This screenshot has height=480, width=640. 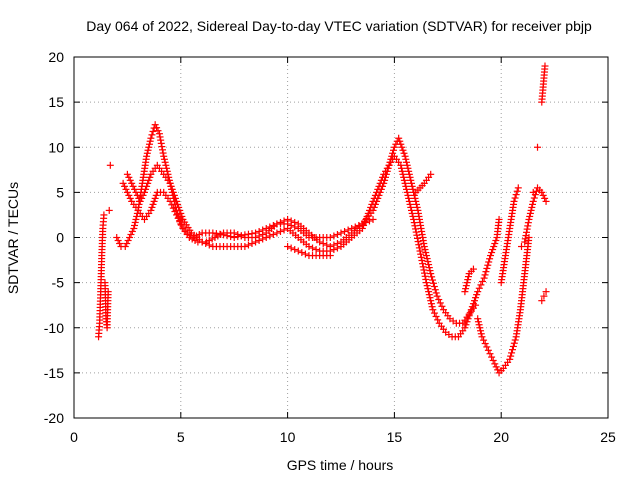 I want to click on y-tick-label: 10, so click(x=56, y=147).